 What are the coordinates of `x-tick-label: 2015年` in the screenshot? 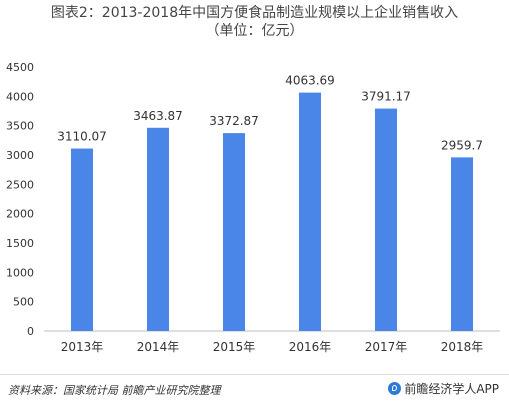 It's located at (234, 347).